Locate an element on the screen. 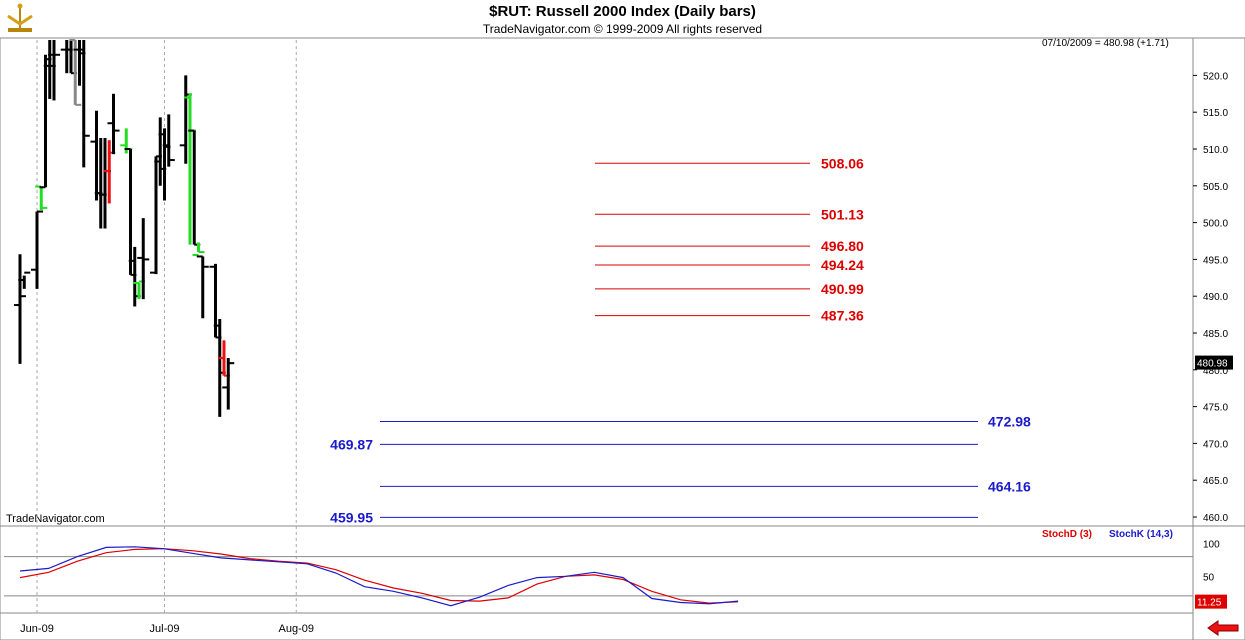 Image resolution: width=1245 pixels, height=640 pixels. stoch-d-legend: StochD (3) is located at coordinates (1067, 534).